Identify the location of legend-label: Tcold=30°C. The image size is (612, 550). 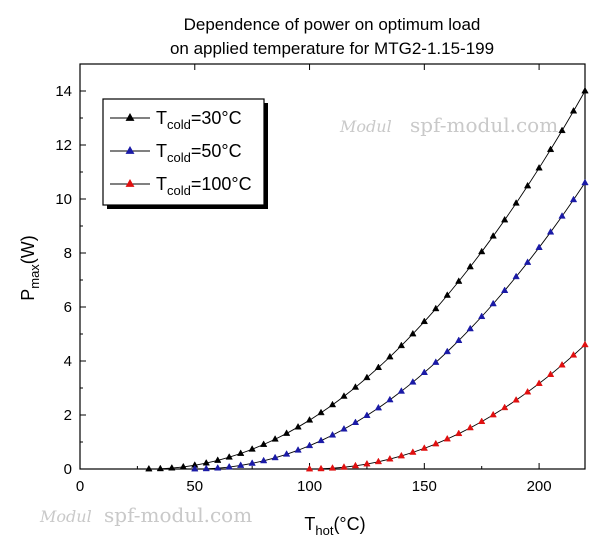
(199, 120).